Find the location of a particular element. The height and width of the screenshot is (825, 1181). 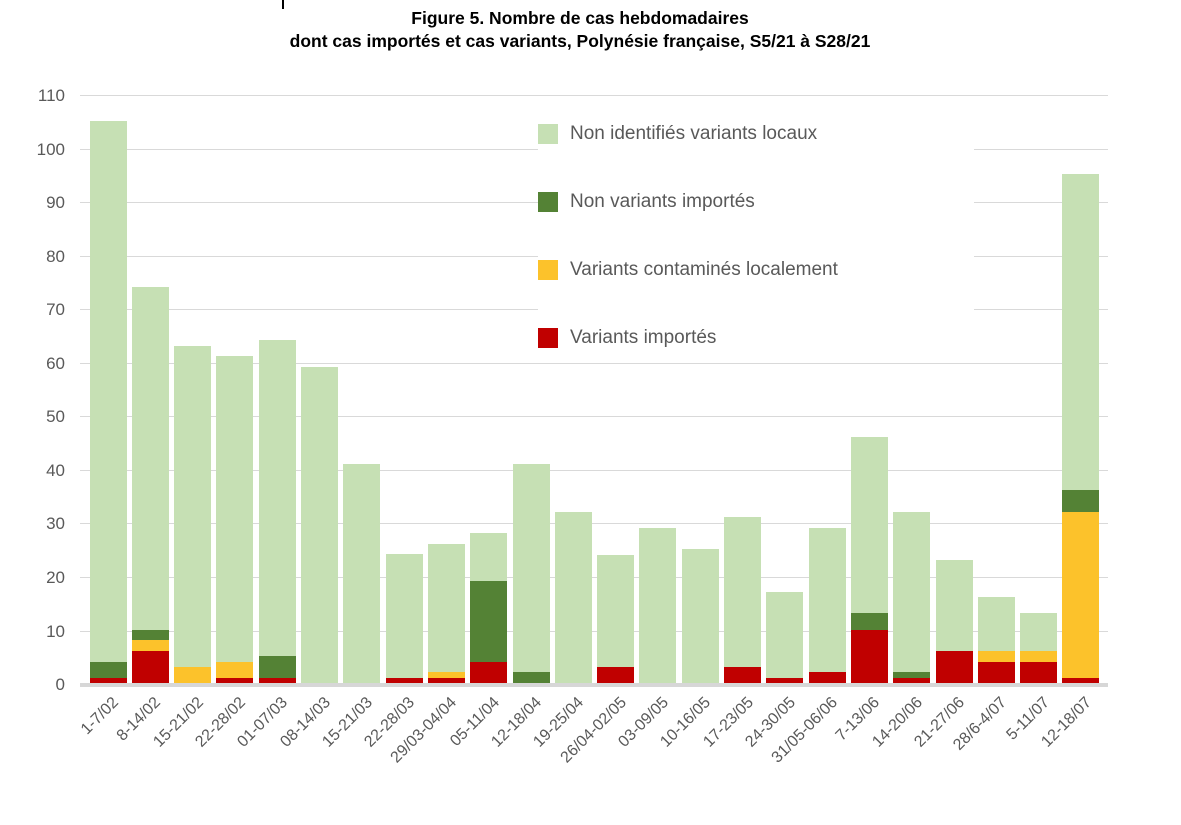

bar-10-16/05 is located at coordinates (700, 616).